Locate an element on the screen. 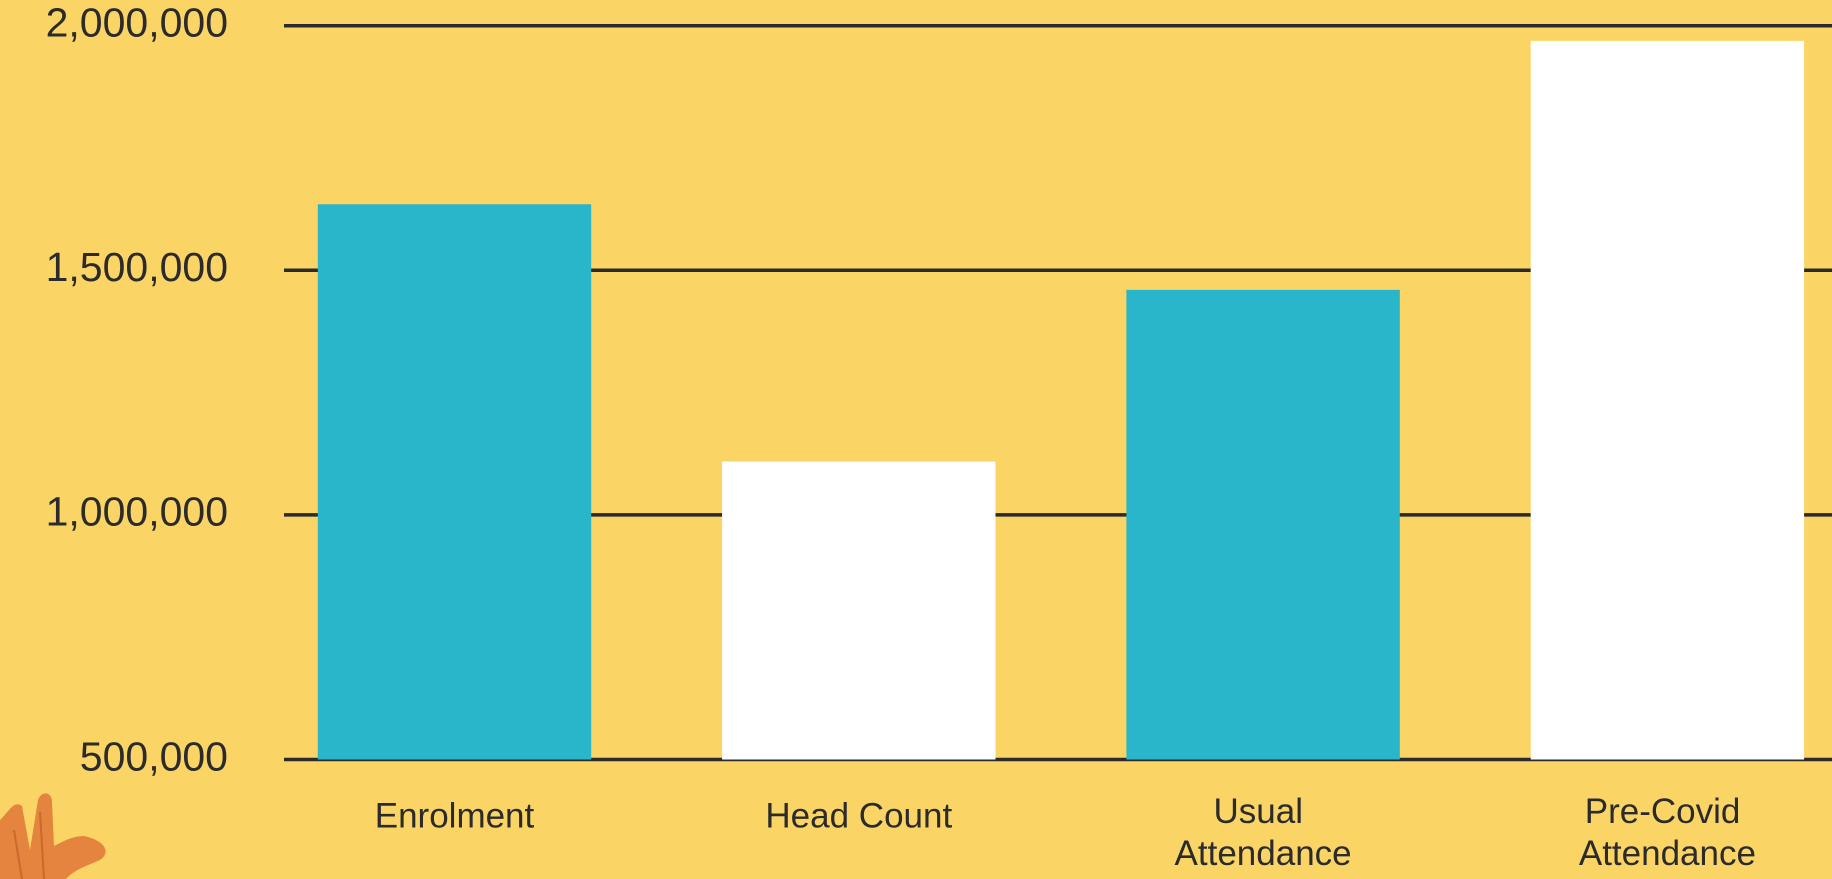 The height and width of the screenshot is (879, 1832). hand-decoration is located at coordinates (53, 836).